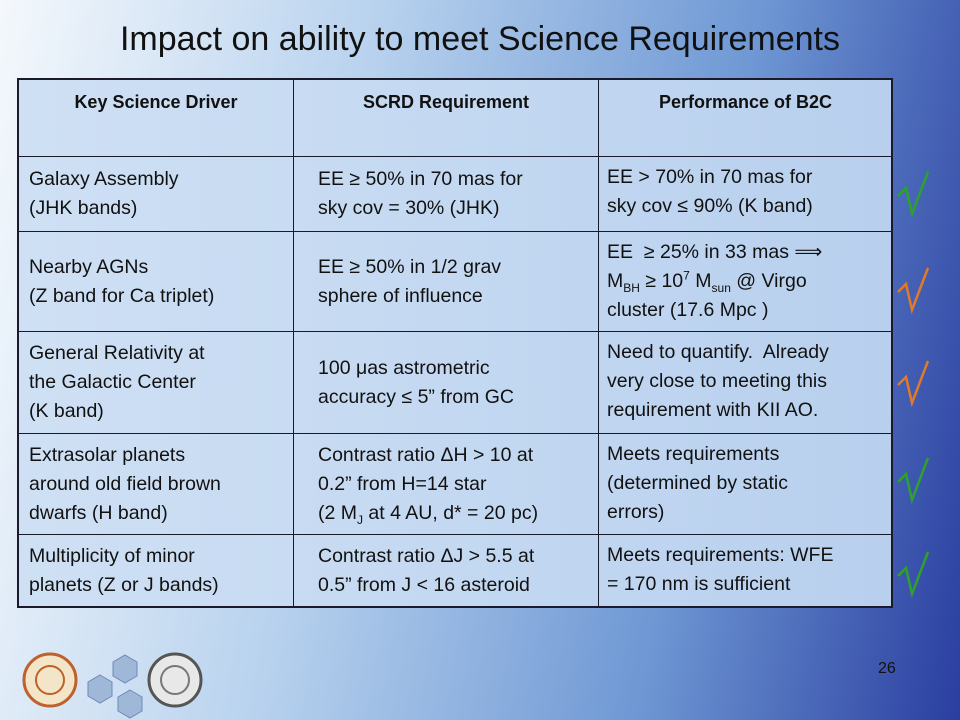 The width and height of the screenshot is (960, 720). Describe the element at coordinates (89, 266) in the screenshot. I see `text-run: Nearby AGNs` at that location.